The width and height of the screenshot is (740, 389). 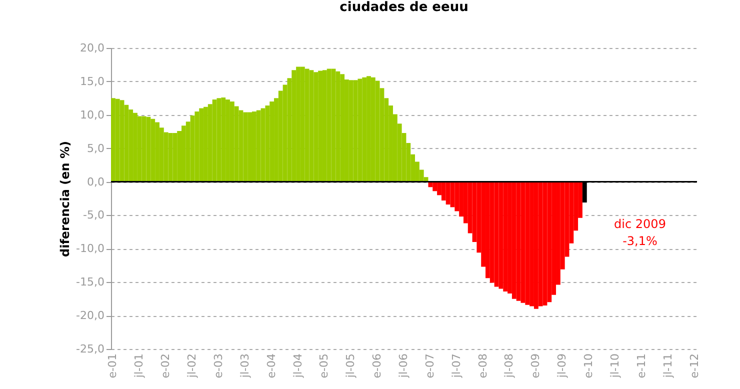 What do you see at coordinates (165, 366) in the screenshot?
I see `x-tick-label: e-02` at bounding box center [165, 366].